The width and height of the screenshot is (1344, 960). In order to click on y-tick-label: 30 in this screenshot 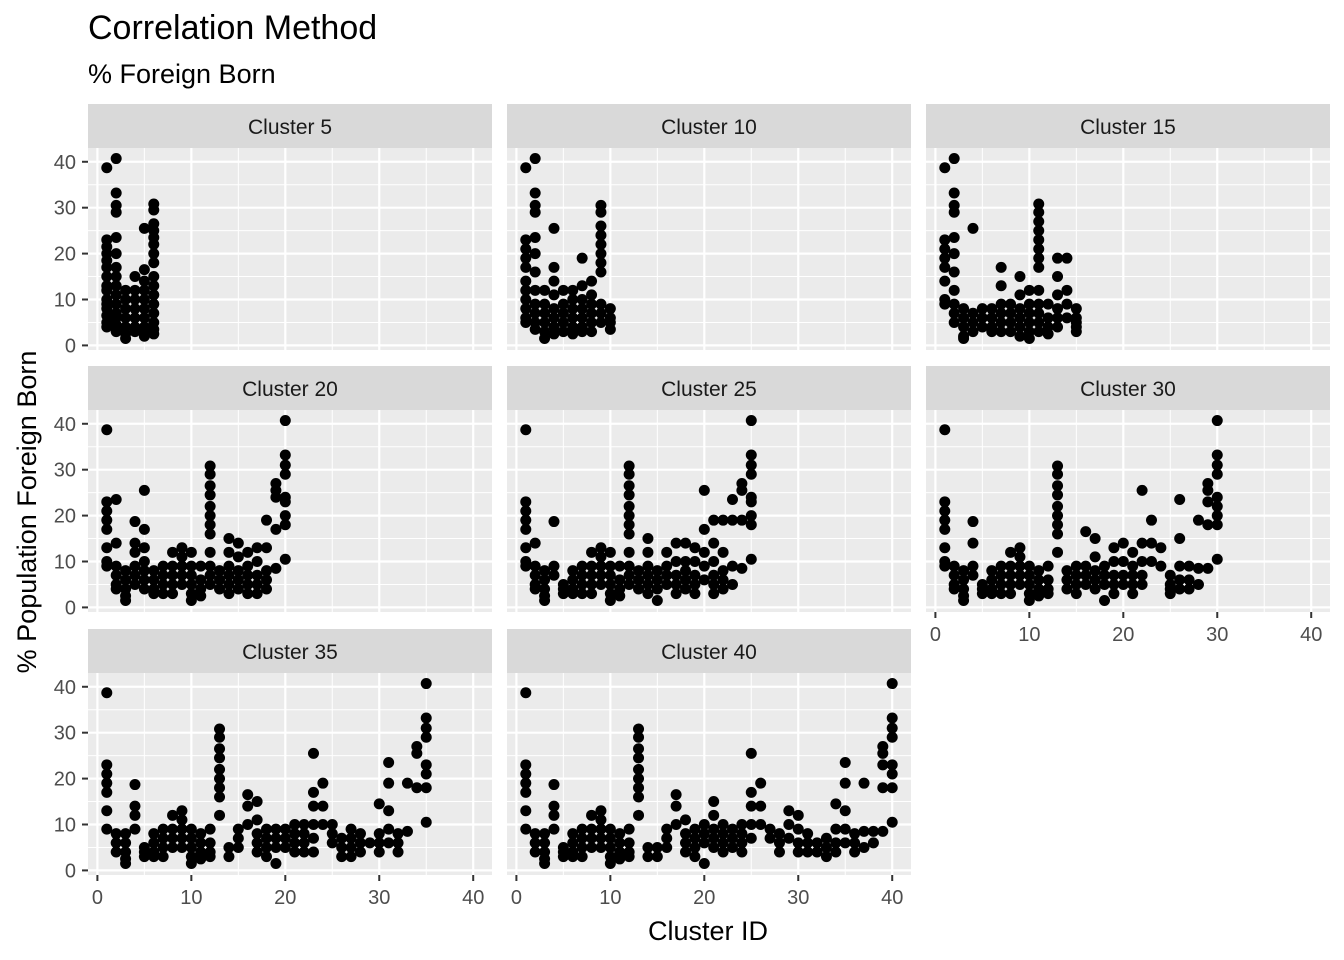, I will do `click(65, 209)`.